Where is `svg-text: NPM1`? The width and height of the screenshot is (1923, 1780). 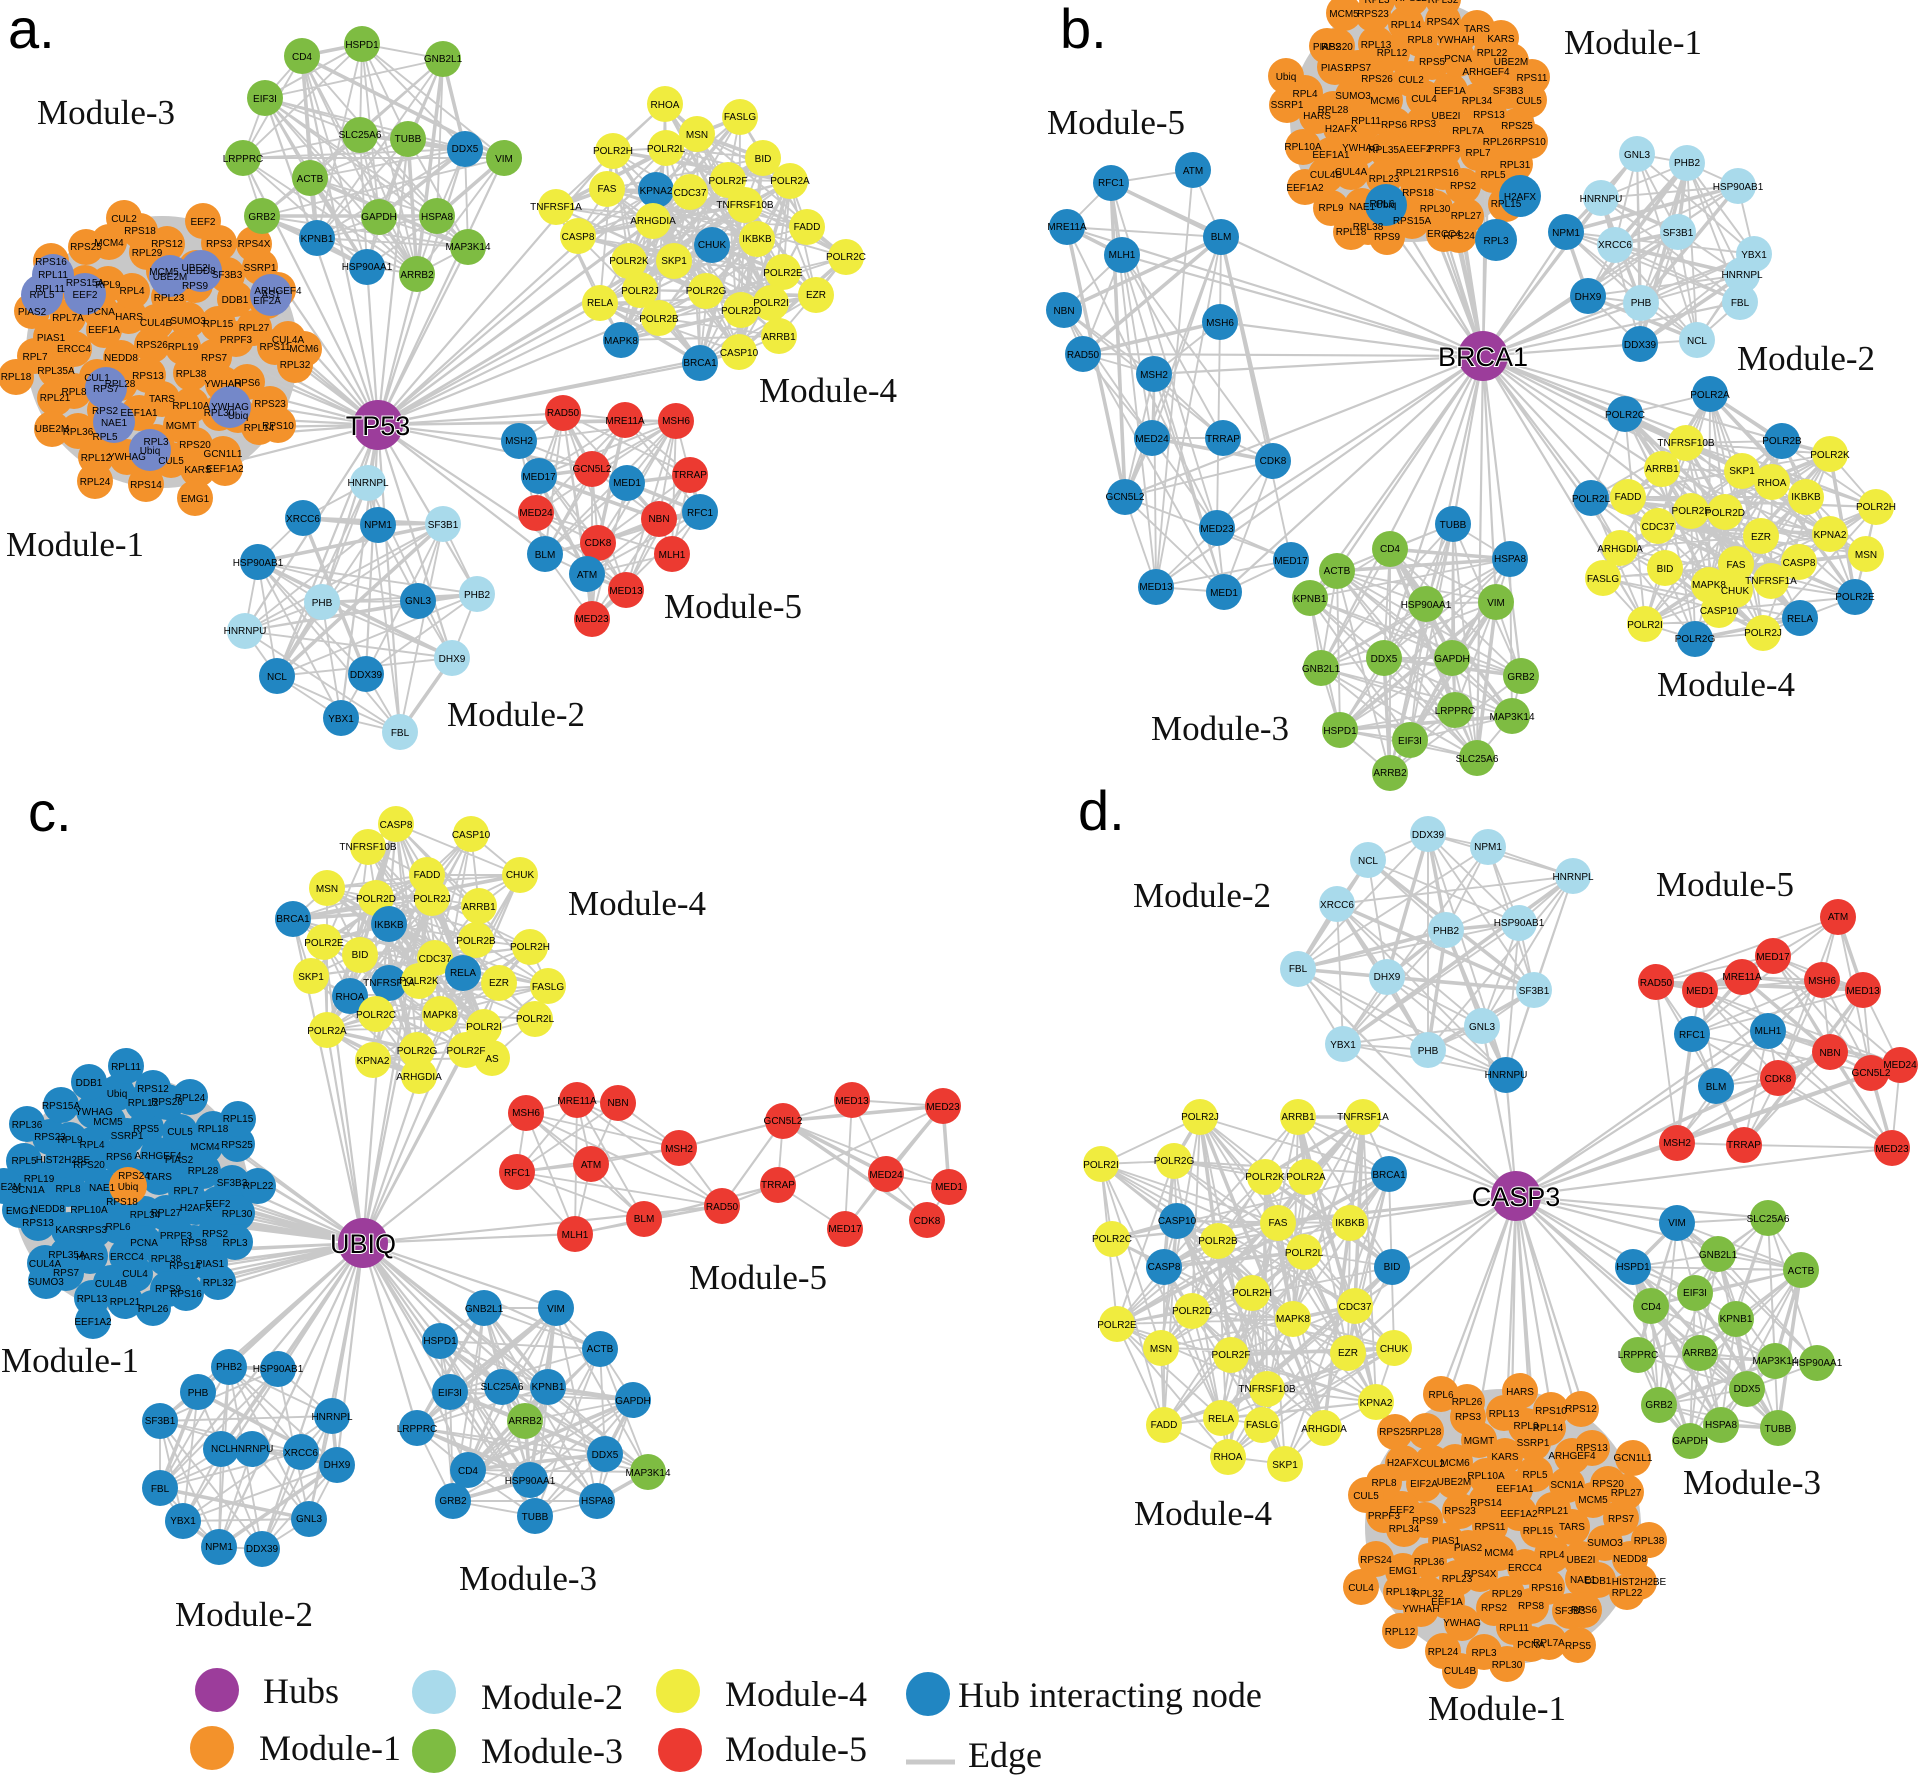
svg-text: NPM1 is located at coordinates (378, 525).